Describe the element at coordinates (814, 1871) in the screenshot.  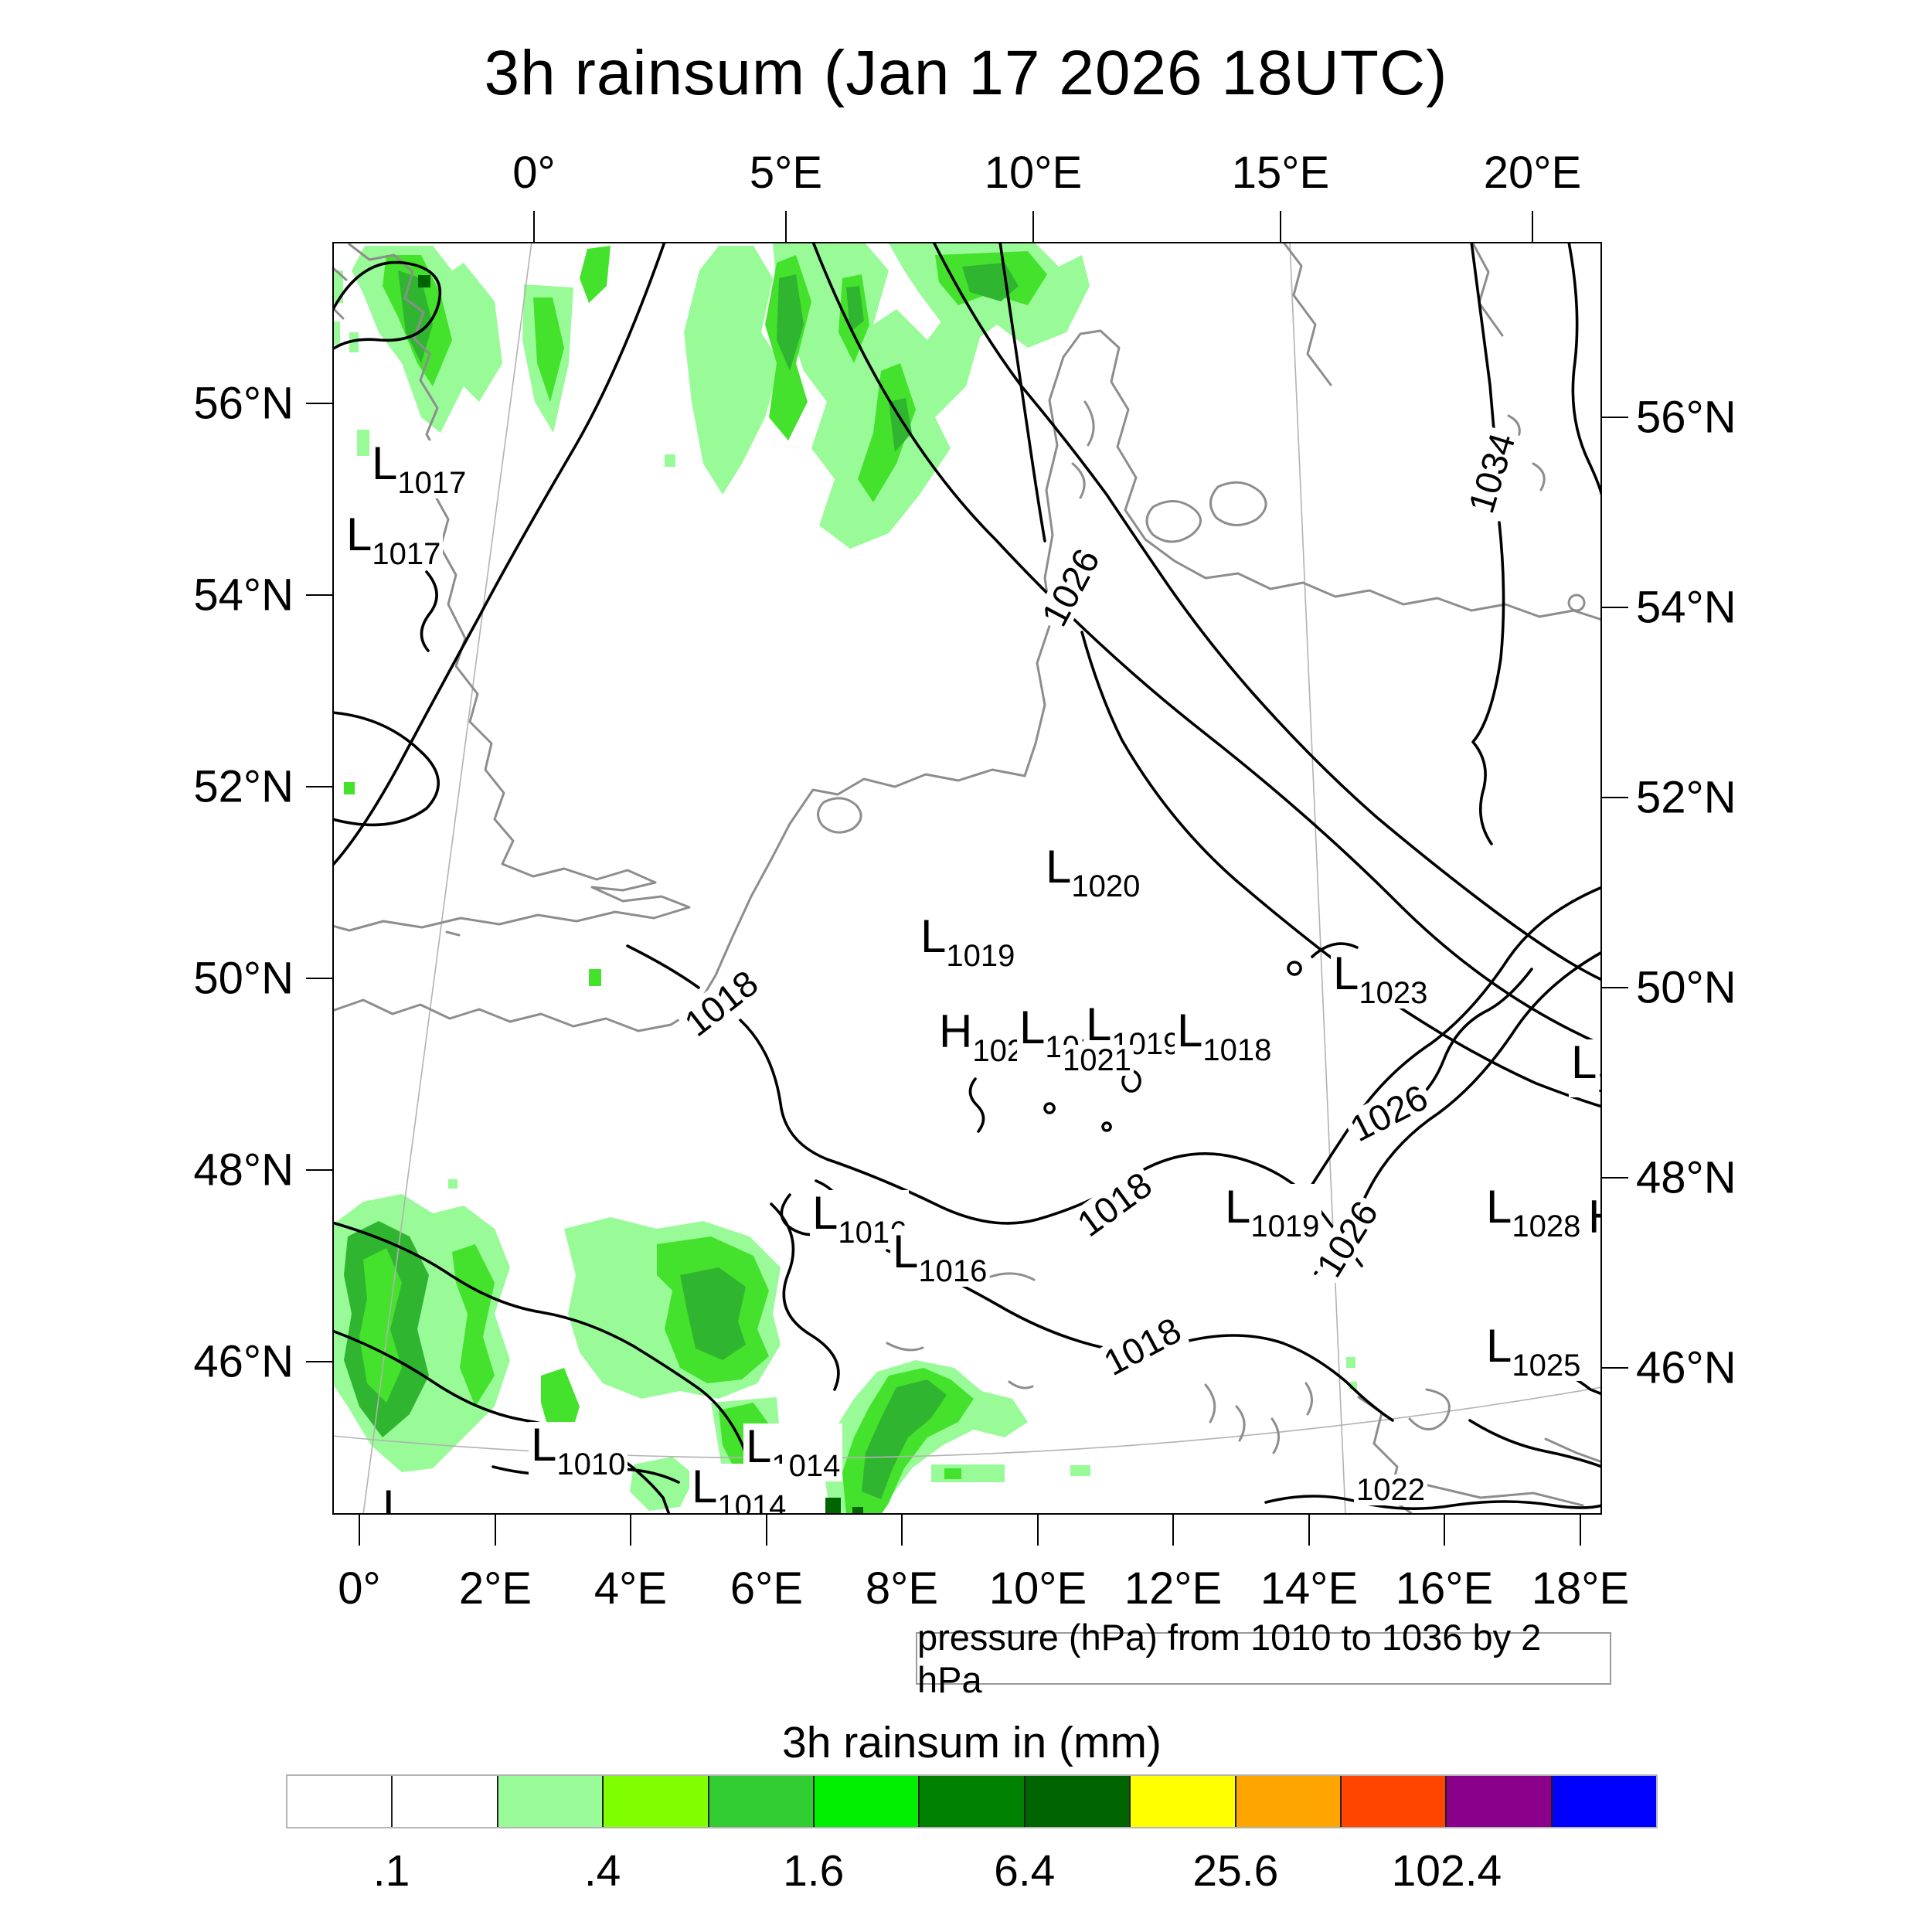
I see `colorbar-tick-label: 1.6` at that location.